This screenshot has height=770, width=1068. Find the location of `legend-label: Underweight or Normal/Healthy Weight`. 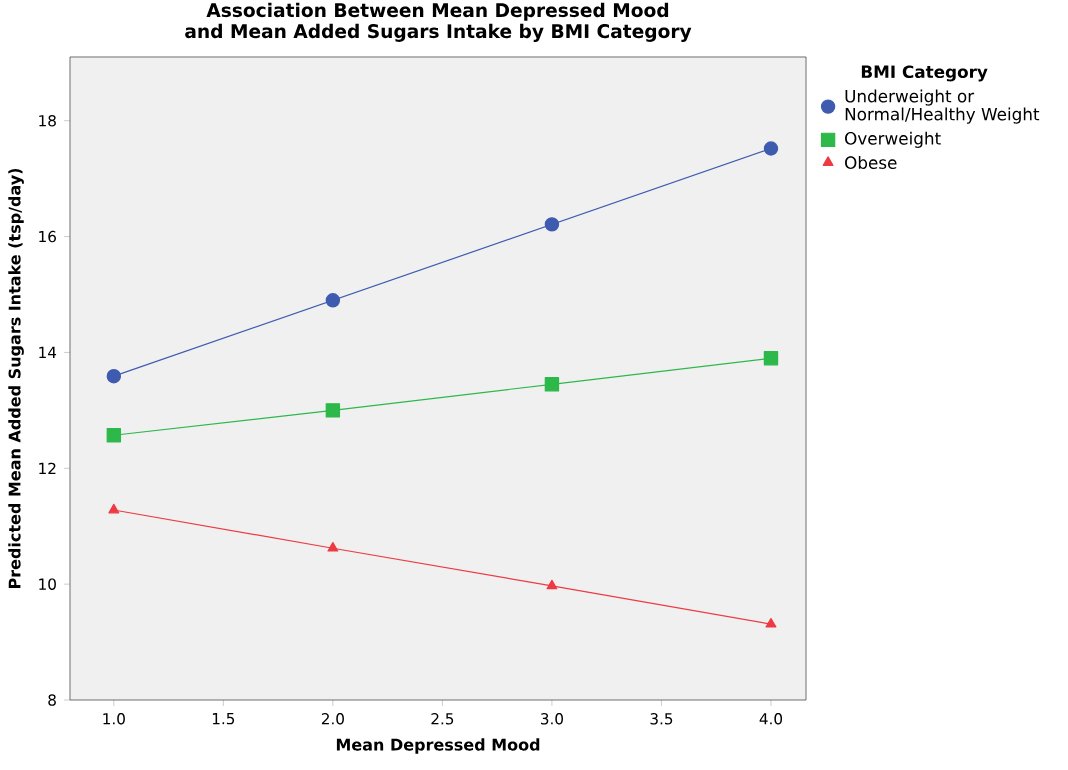

legend-label: Underweight or Normal/Healthy Weight is located at coordinates (942, 106).